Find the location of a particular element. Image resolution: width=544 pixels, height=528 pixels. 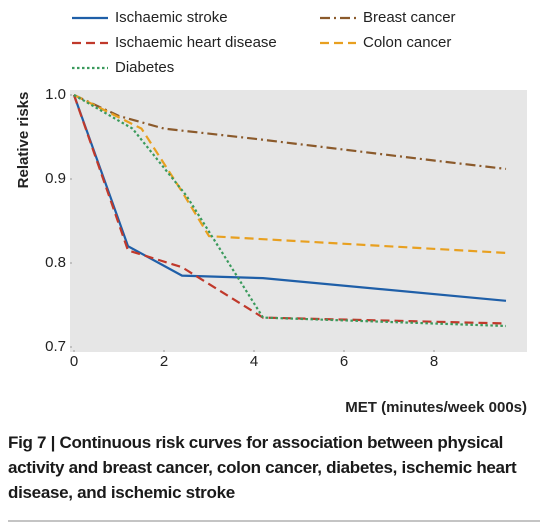

y-tick-label: 0.8 is located at coordinates (55, 262).